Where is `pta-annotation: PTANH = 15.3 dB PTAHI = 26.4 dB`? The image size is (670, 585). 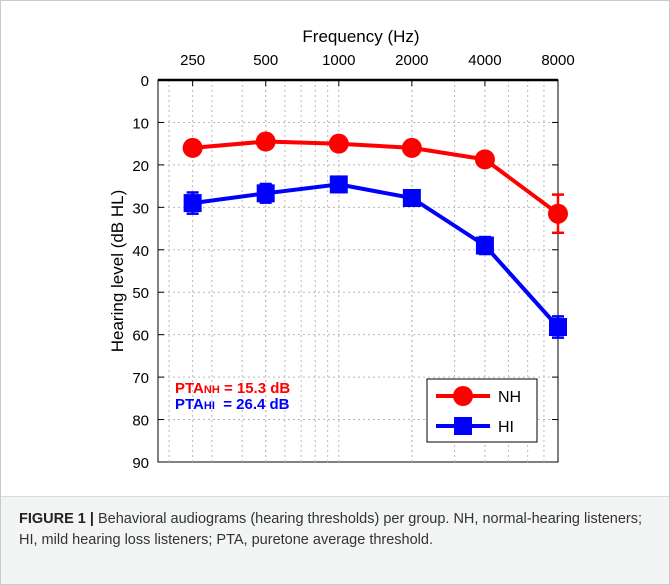
pta-annotation: PTANH = 15.3 dB PTAHI = 26.4 dB is located at coordinates (232, 396).